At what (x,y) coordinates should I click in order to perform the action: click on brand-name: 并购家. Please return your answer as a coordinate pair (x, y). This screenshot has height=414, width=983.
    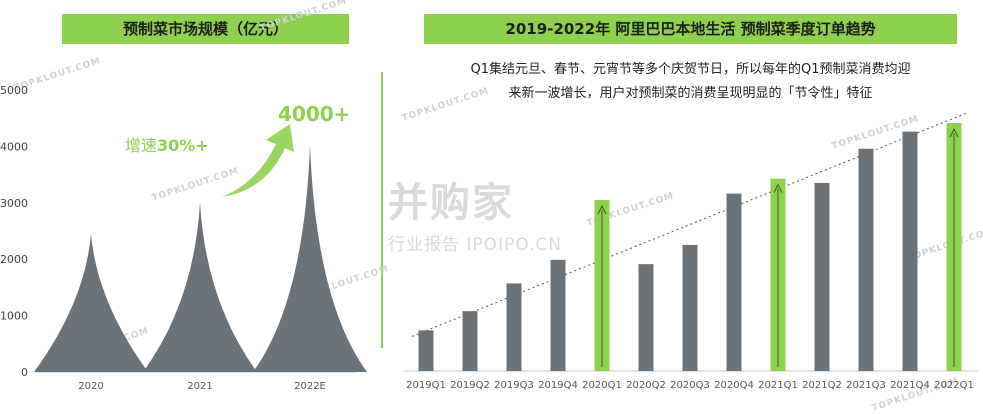
    Looking at the image, I should click on (451, 203).